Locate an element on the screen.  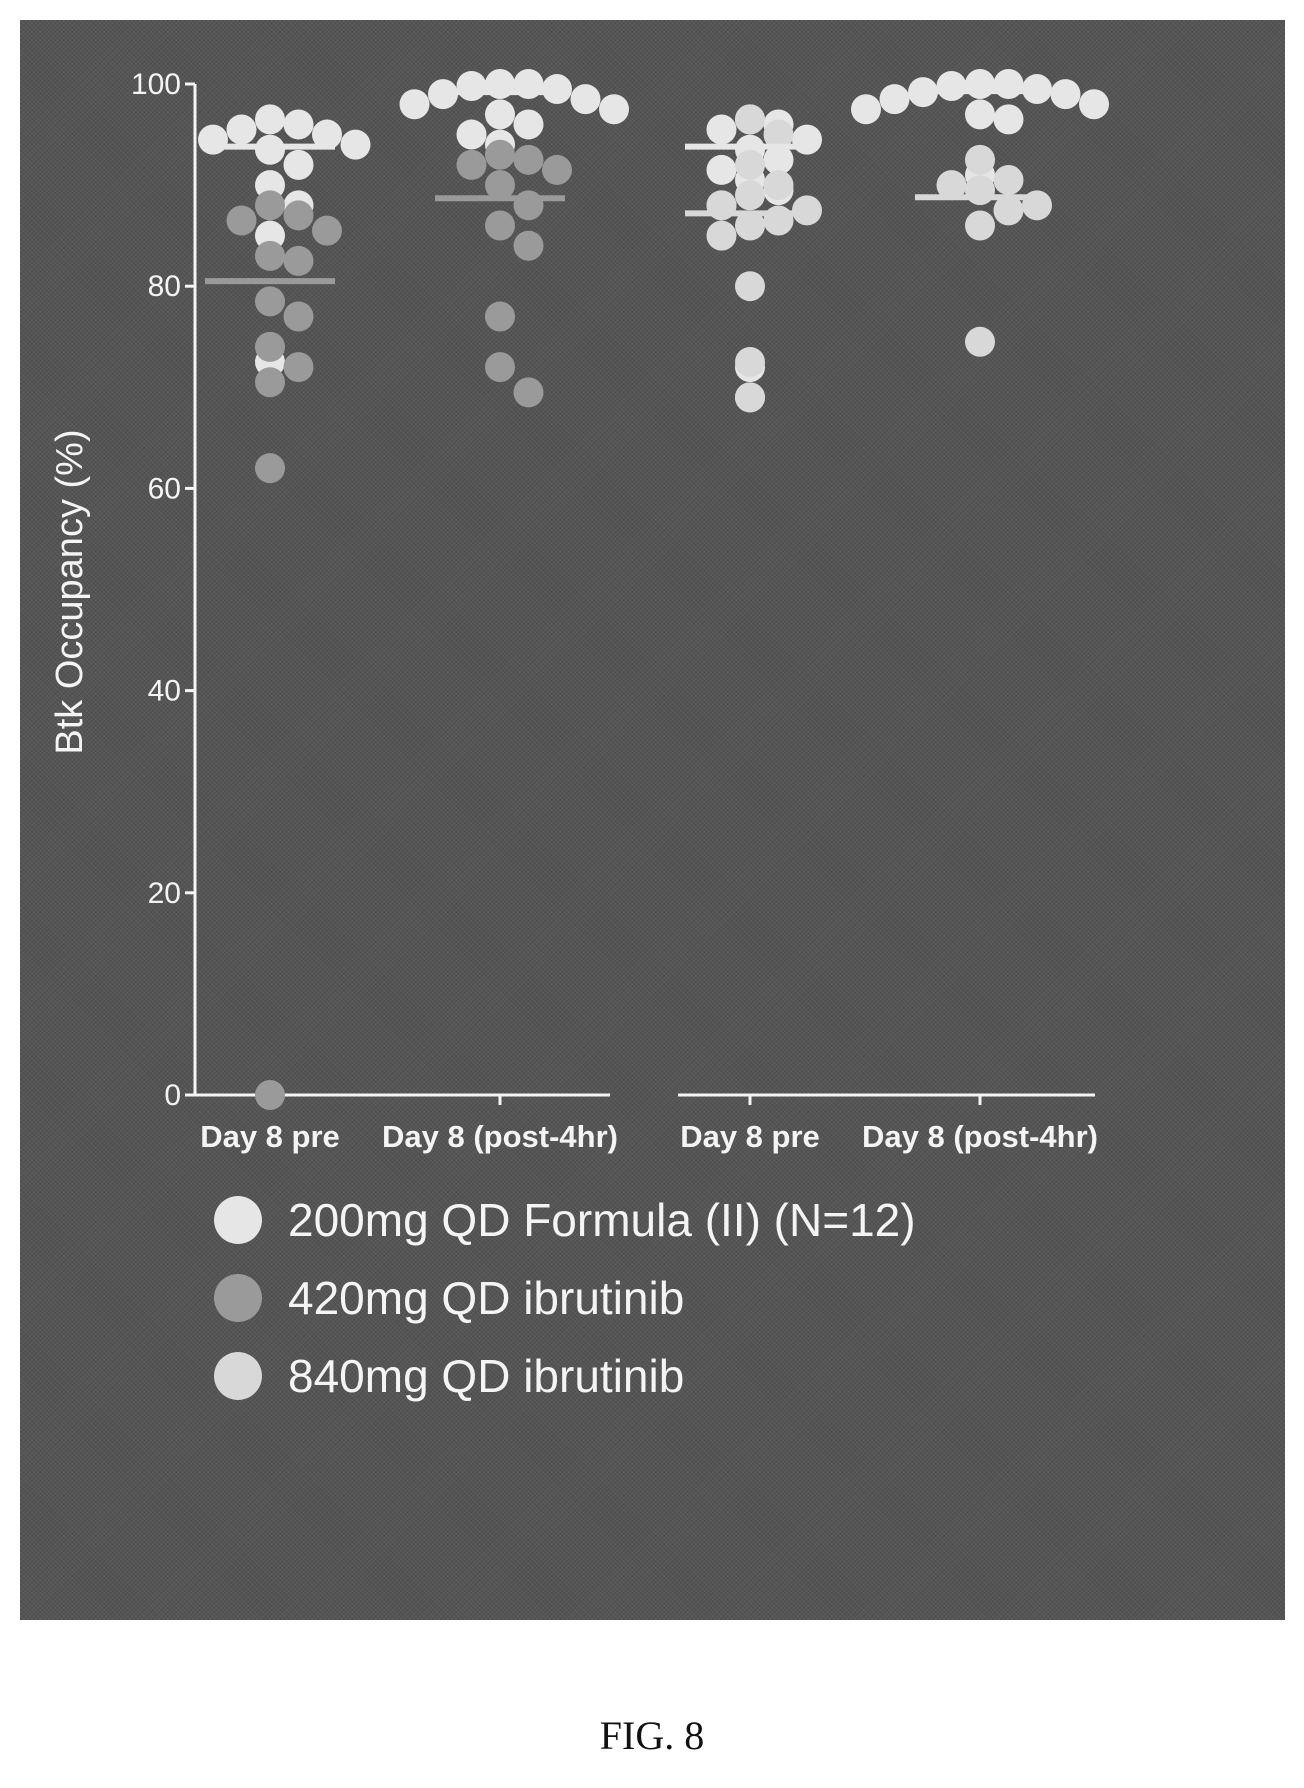
y-tick-label: 40 is located at coordinates (164, 691).